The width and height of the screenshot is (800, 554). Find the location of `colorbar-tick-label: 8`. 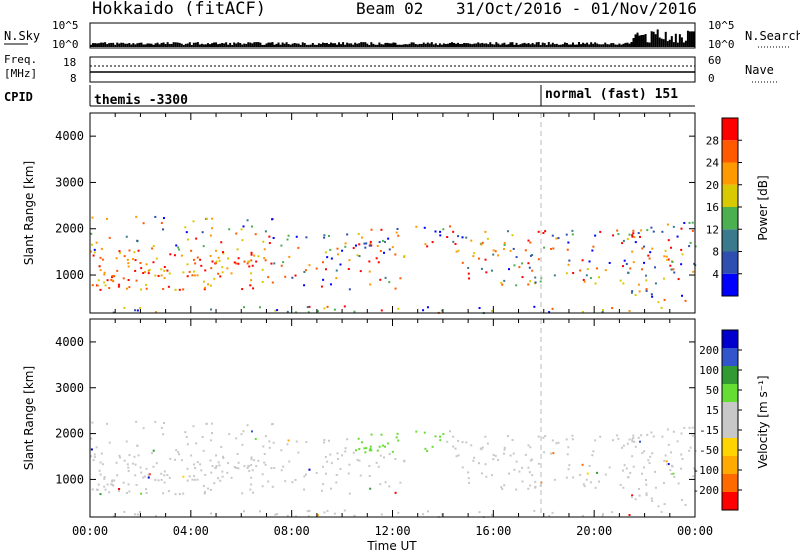

colorbar-tick-label: 8 is located at coordinates (715, 252).